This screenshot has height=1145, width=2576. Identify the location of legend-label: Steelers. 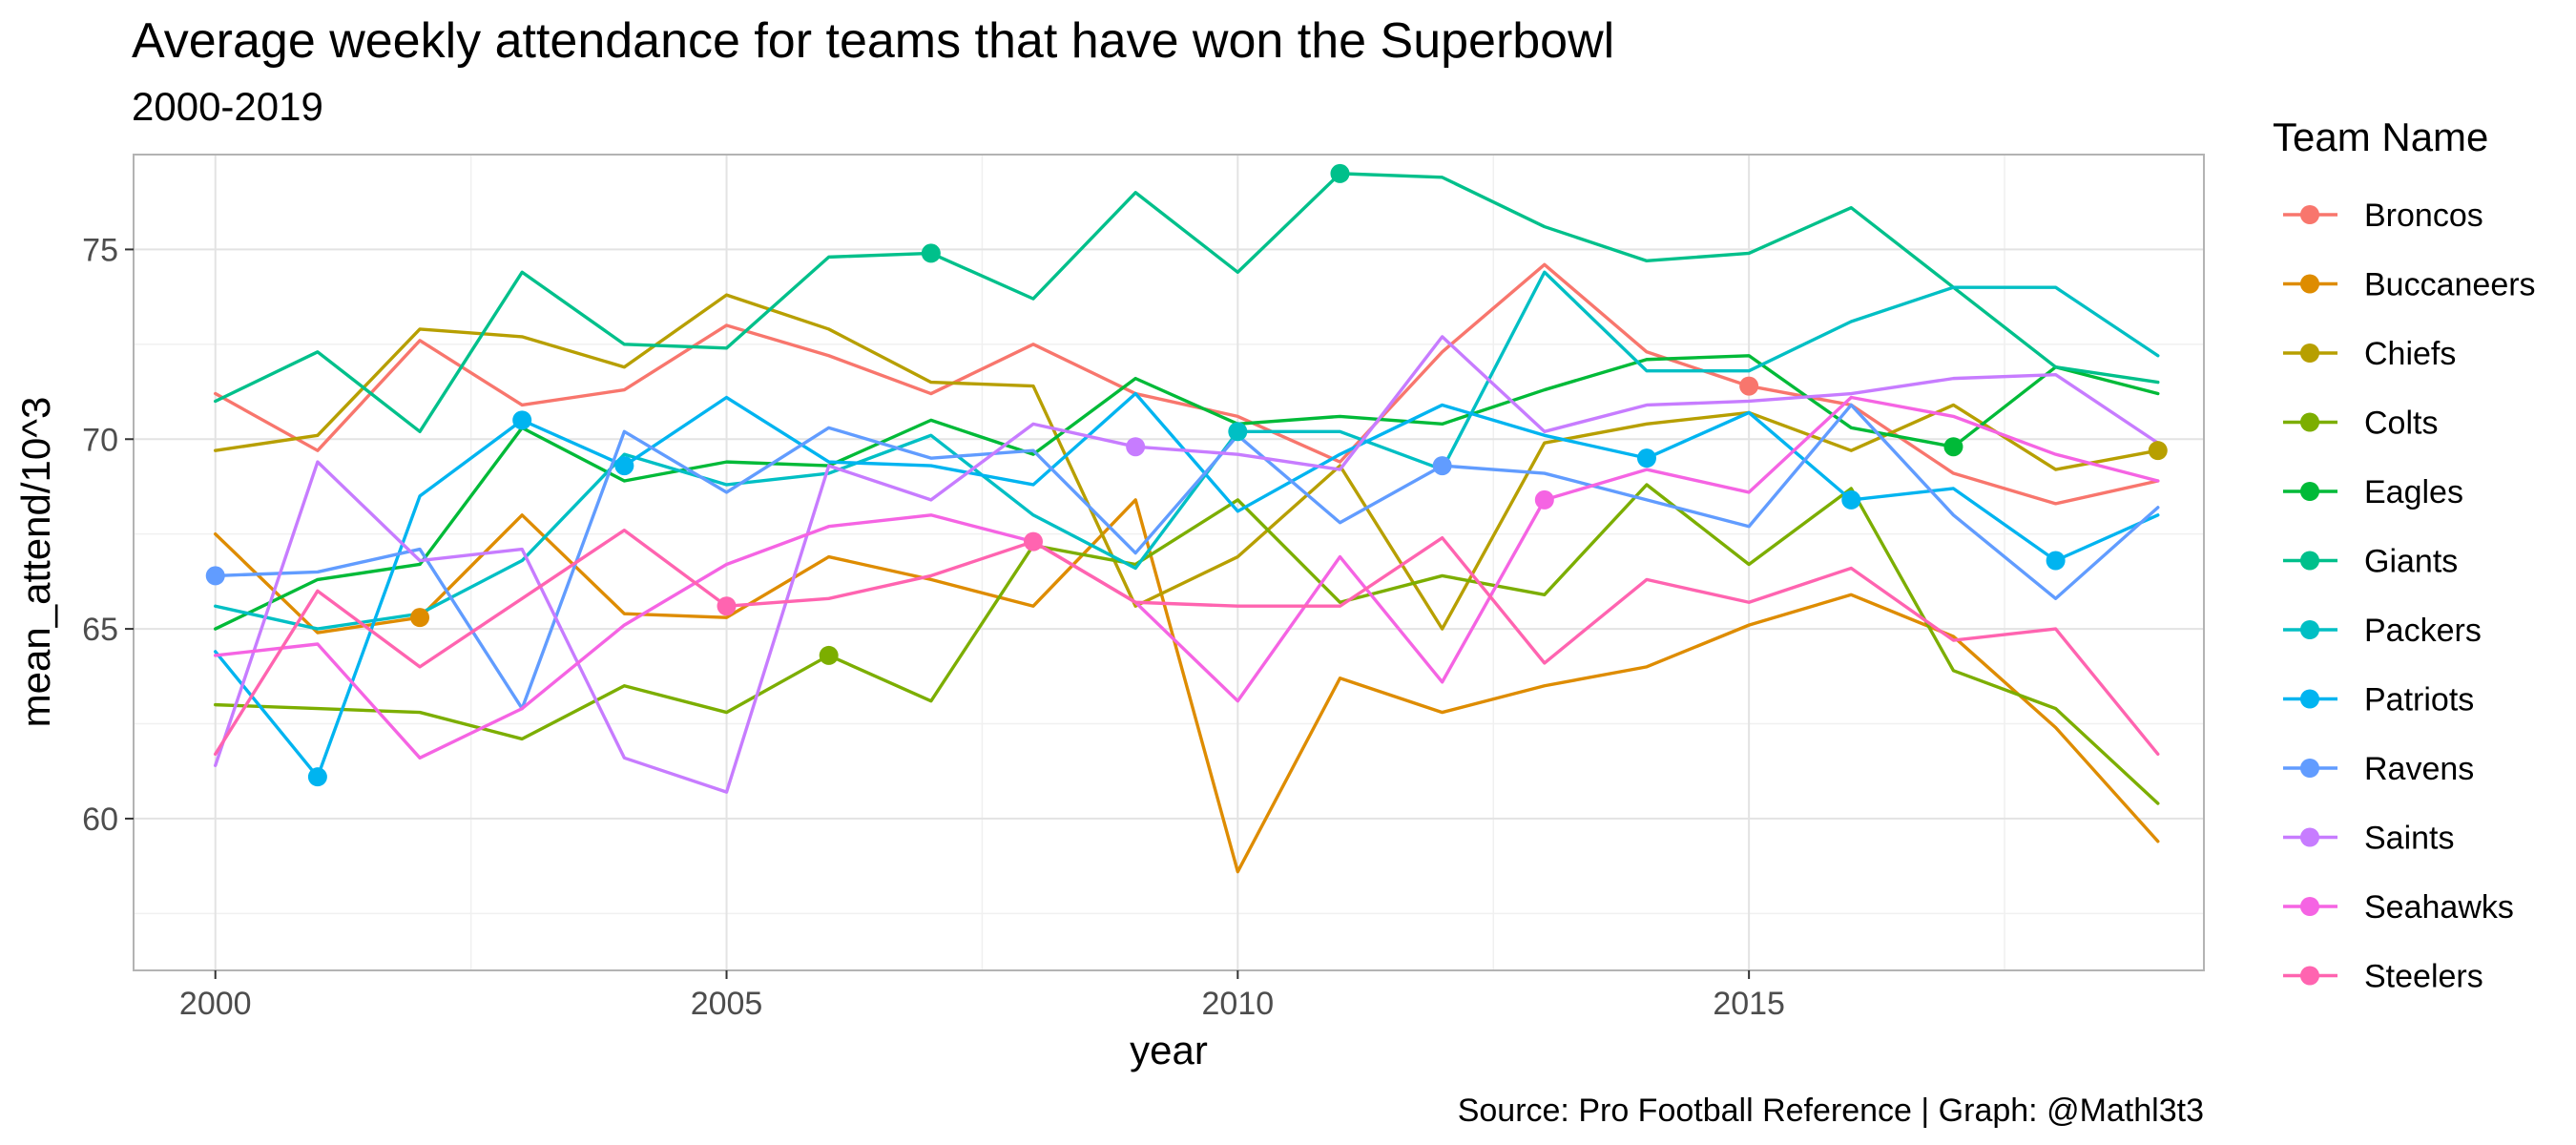
(2423, 977).